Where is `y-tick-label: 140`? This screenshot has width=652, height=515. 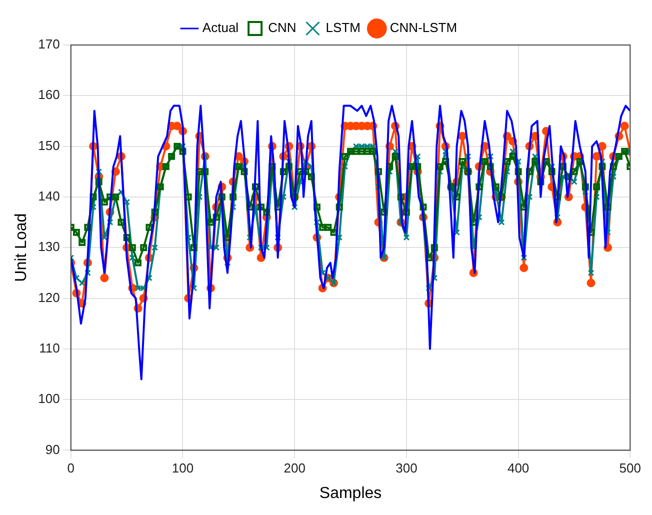 y-tick-label: 140 is located at coordinates (49, 196).